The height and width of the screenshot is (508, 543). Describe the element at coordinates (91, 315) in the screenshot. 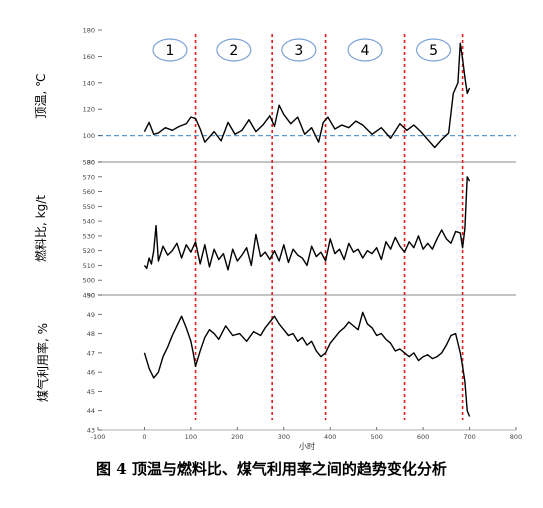

I see `y-tick-label: 49` at that location.